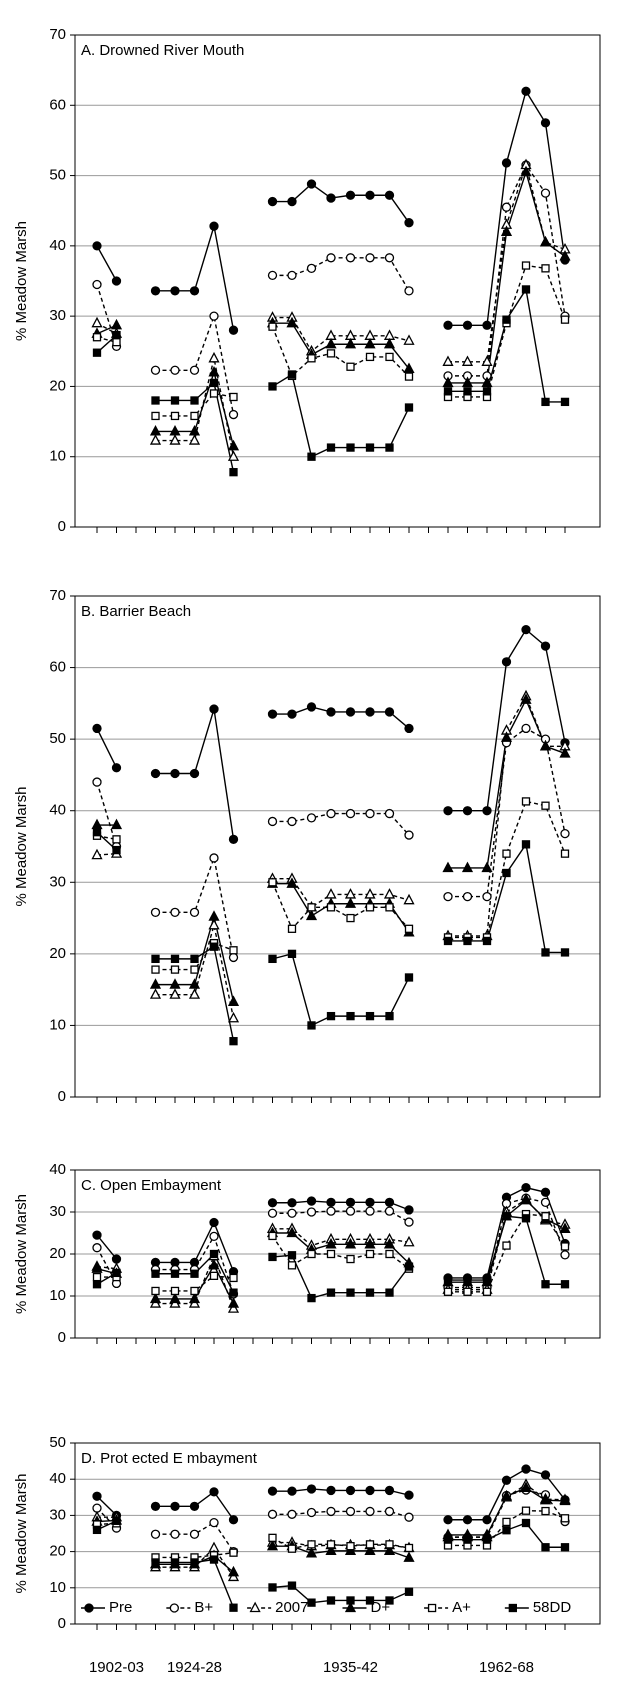  Describe the element at coordinates (57, 1478) in the screenshot. I see `y-tick-label: 40` at that location.